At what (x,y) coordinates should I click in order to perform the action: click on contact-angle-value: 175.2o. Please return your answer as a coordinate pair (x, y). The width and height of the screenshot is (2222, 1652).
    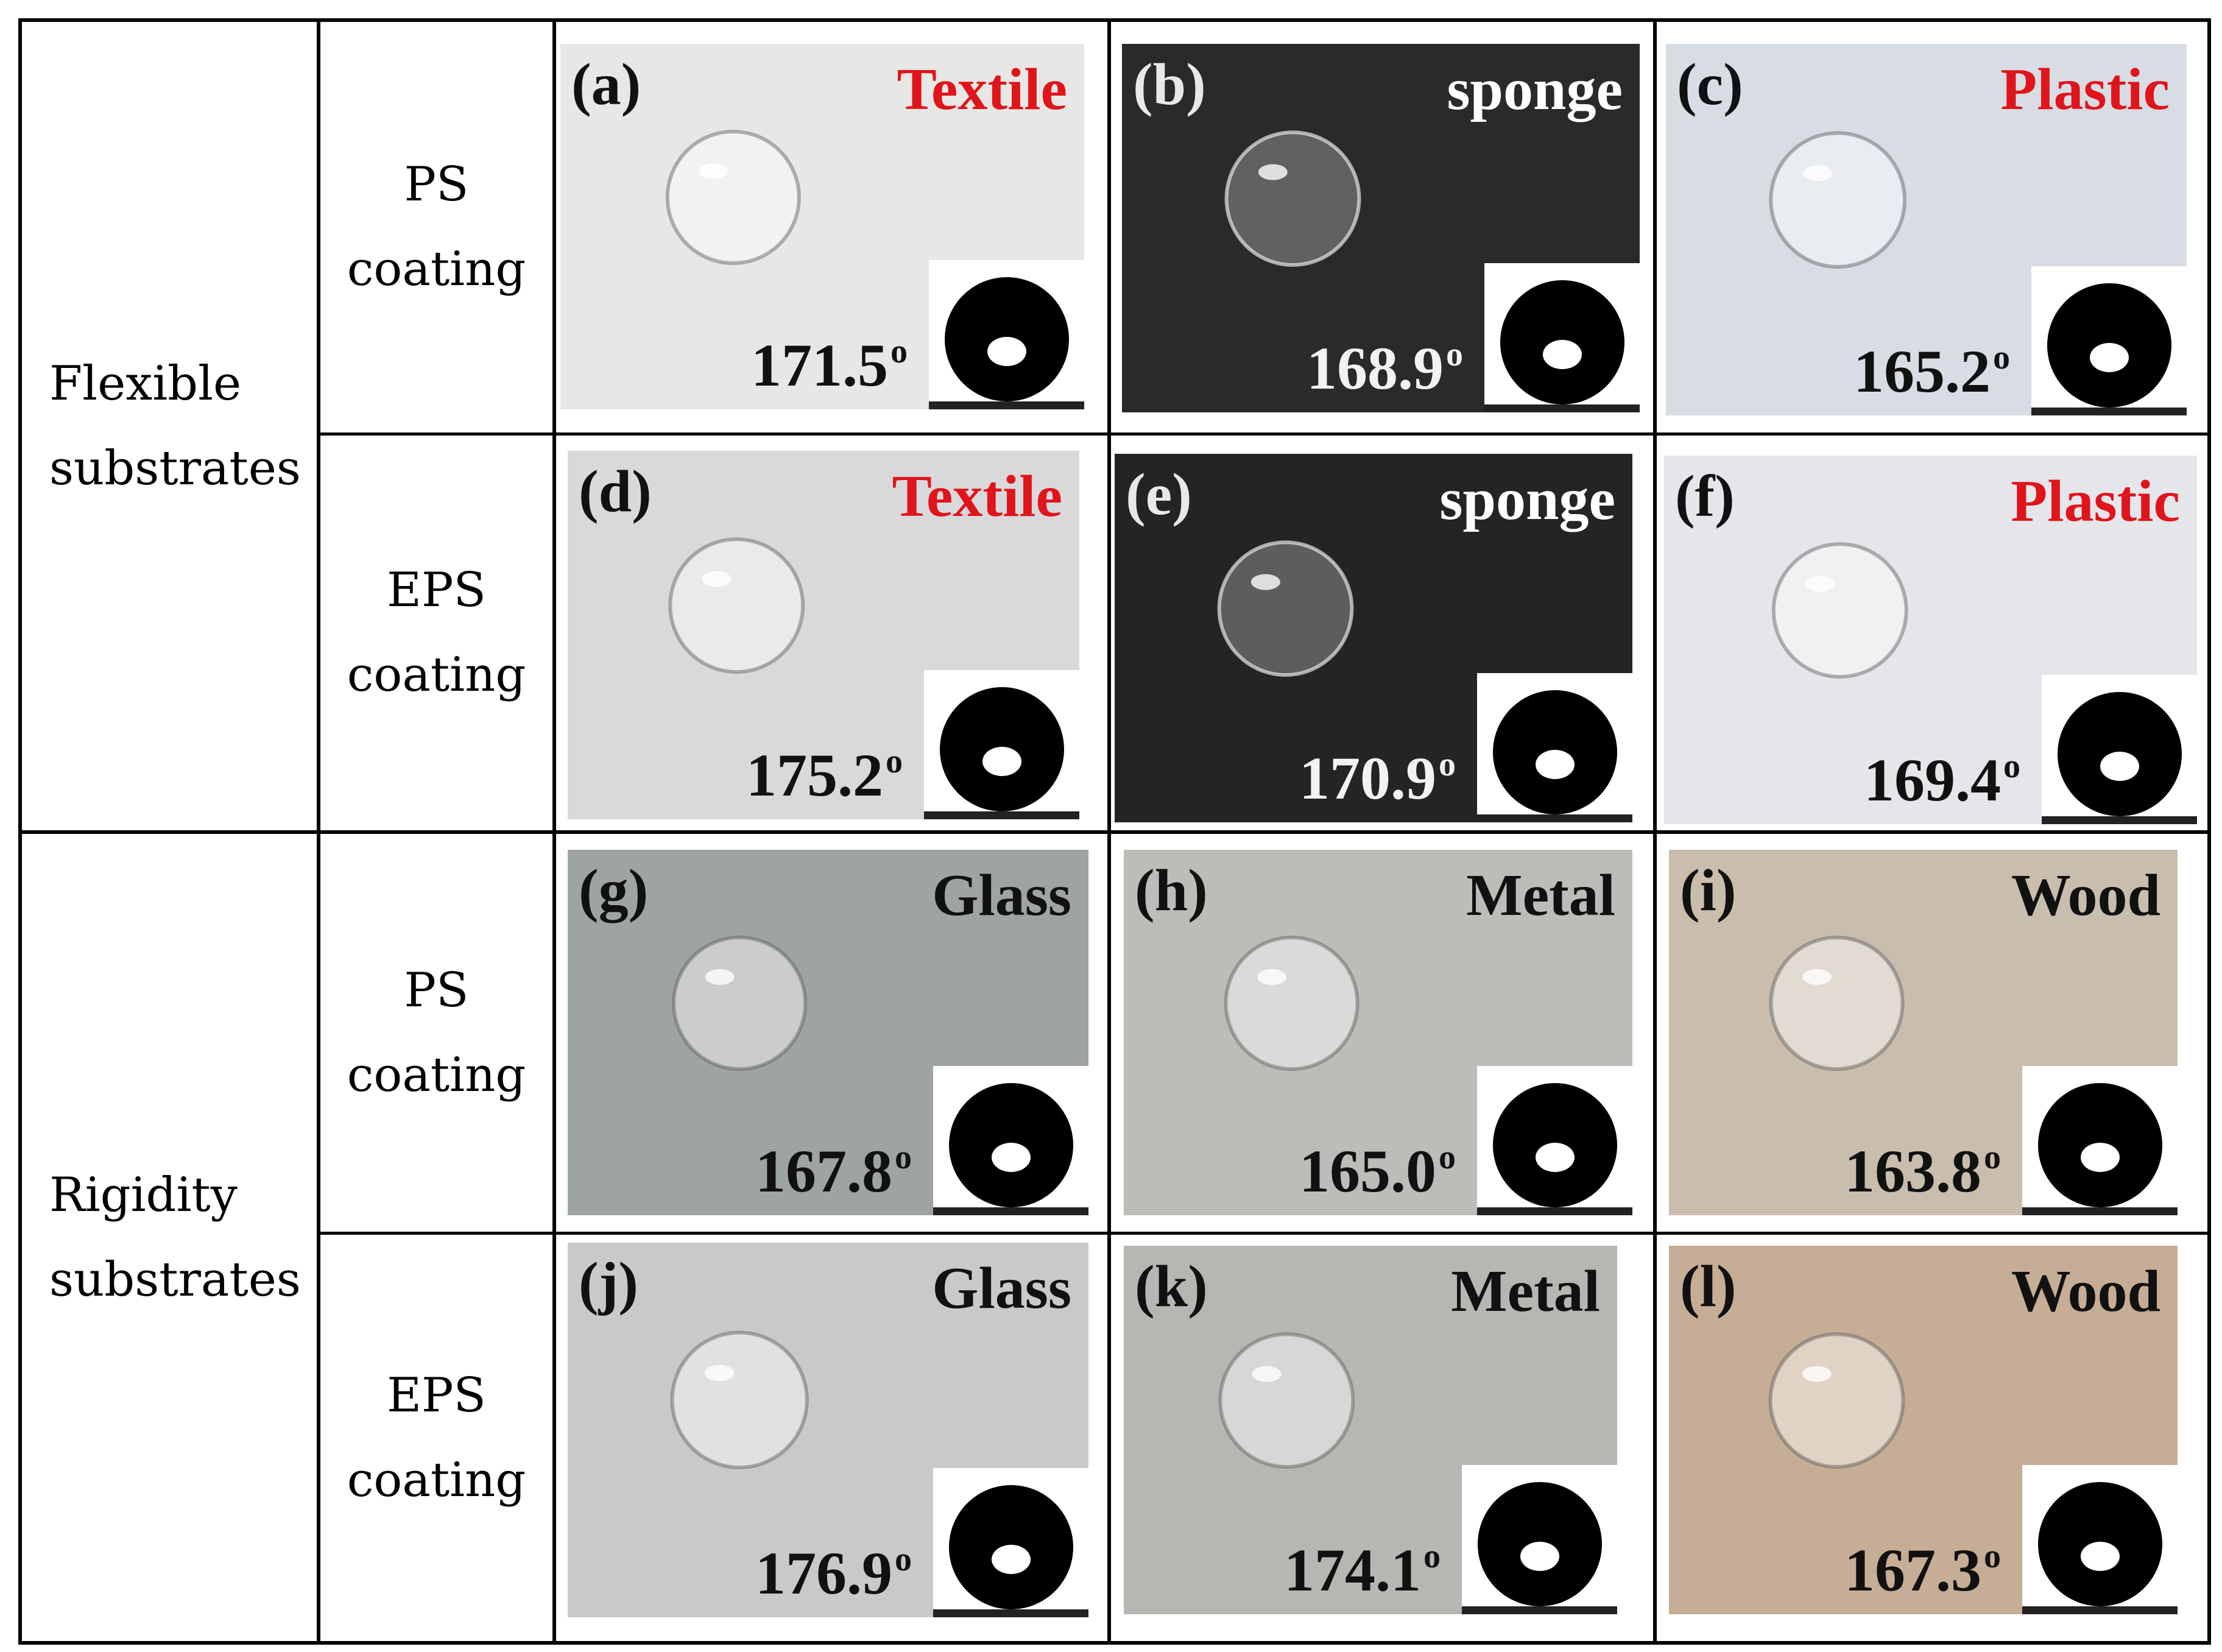
    Looking at the image, I should click on (824, 775).